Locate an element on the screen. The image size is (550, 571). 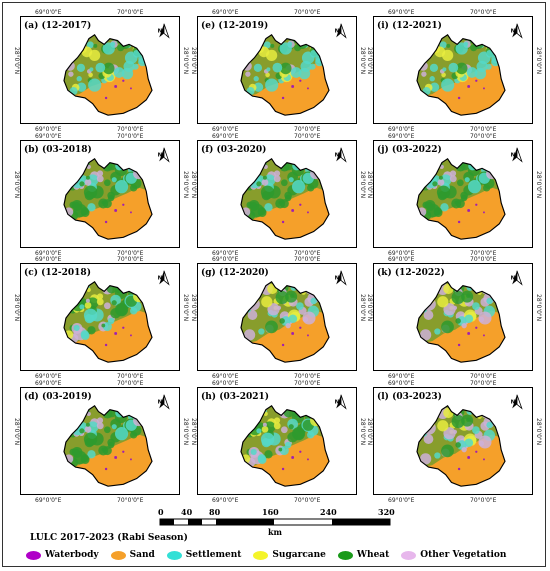
scale-unit: km is located at coordinates (275, 532).